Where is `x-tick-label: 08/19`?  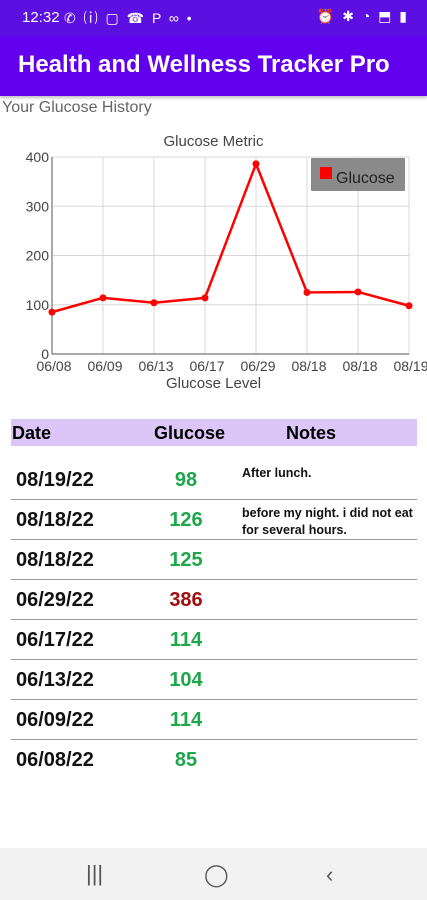
x-tick-label: 08/19 is located at coordinates (410, 366).